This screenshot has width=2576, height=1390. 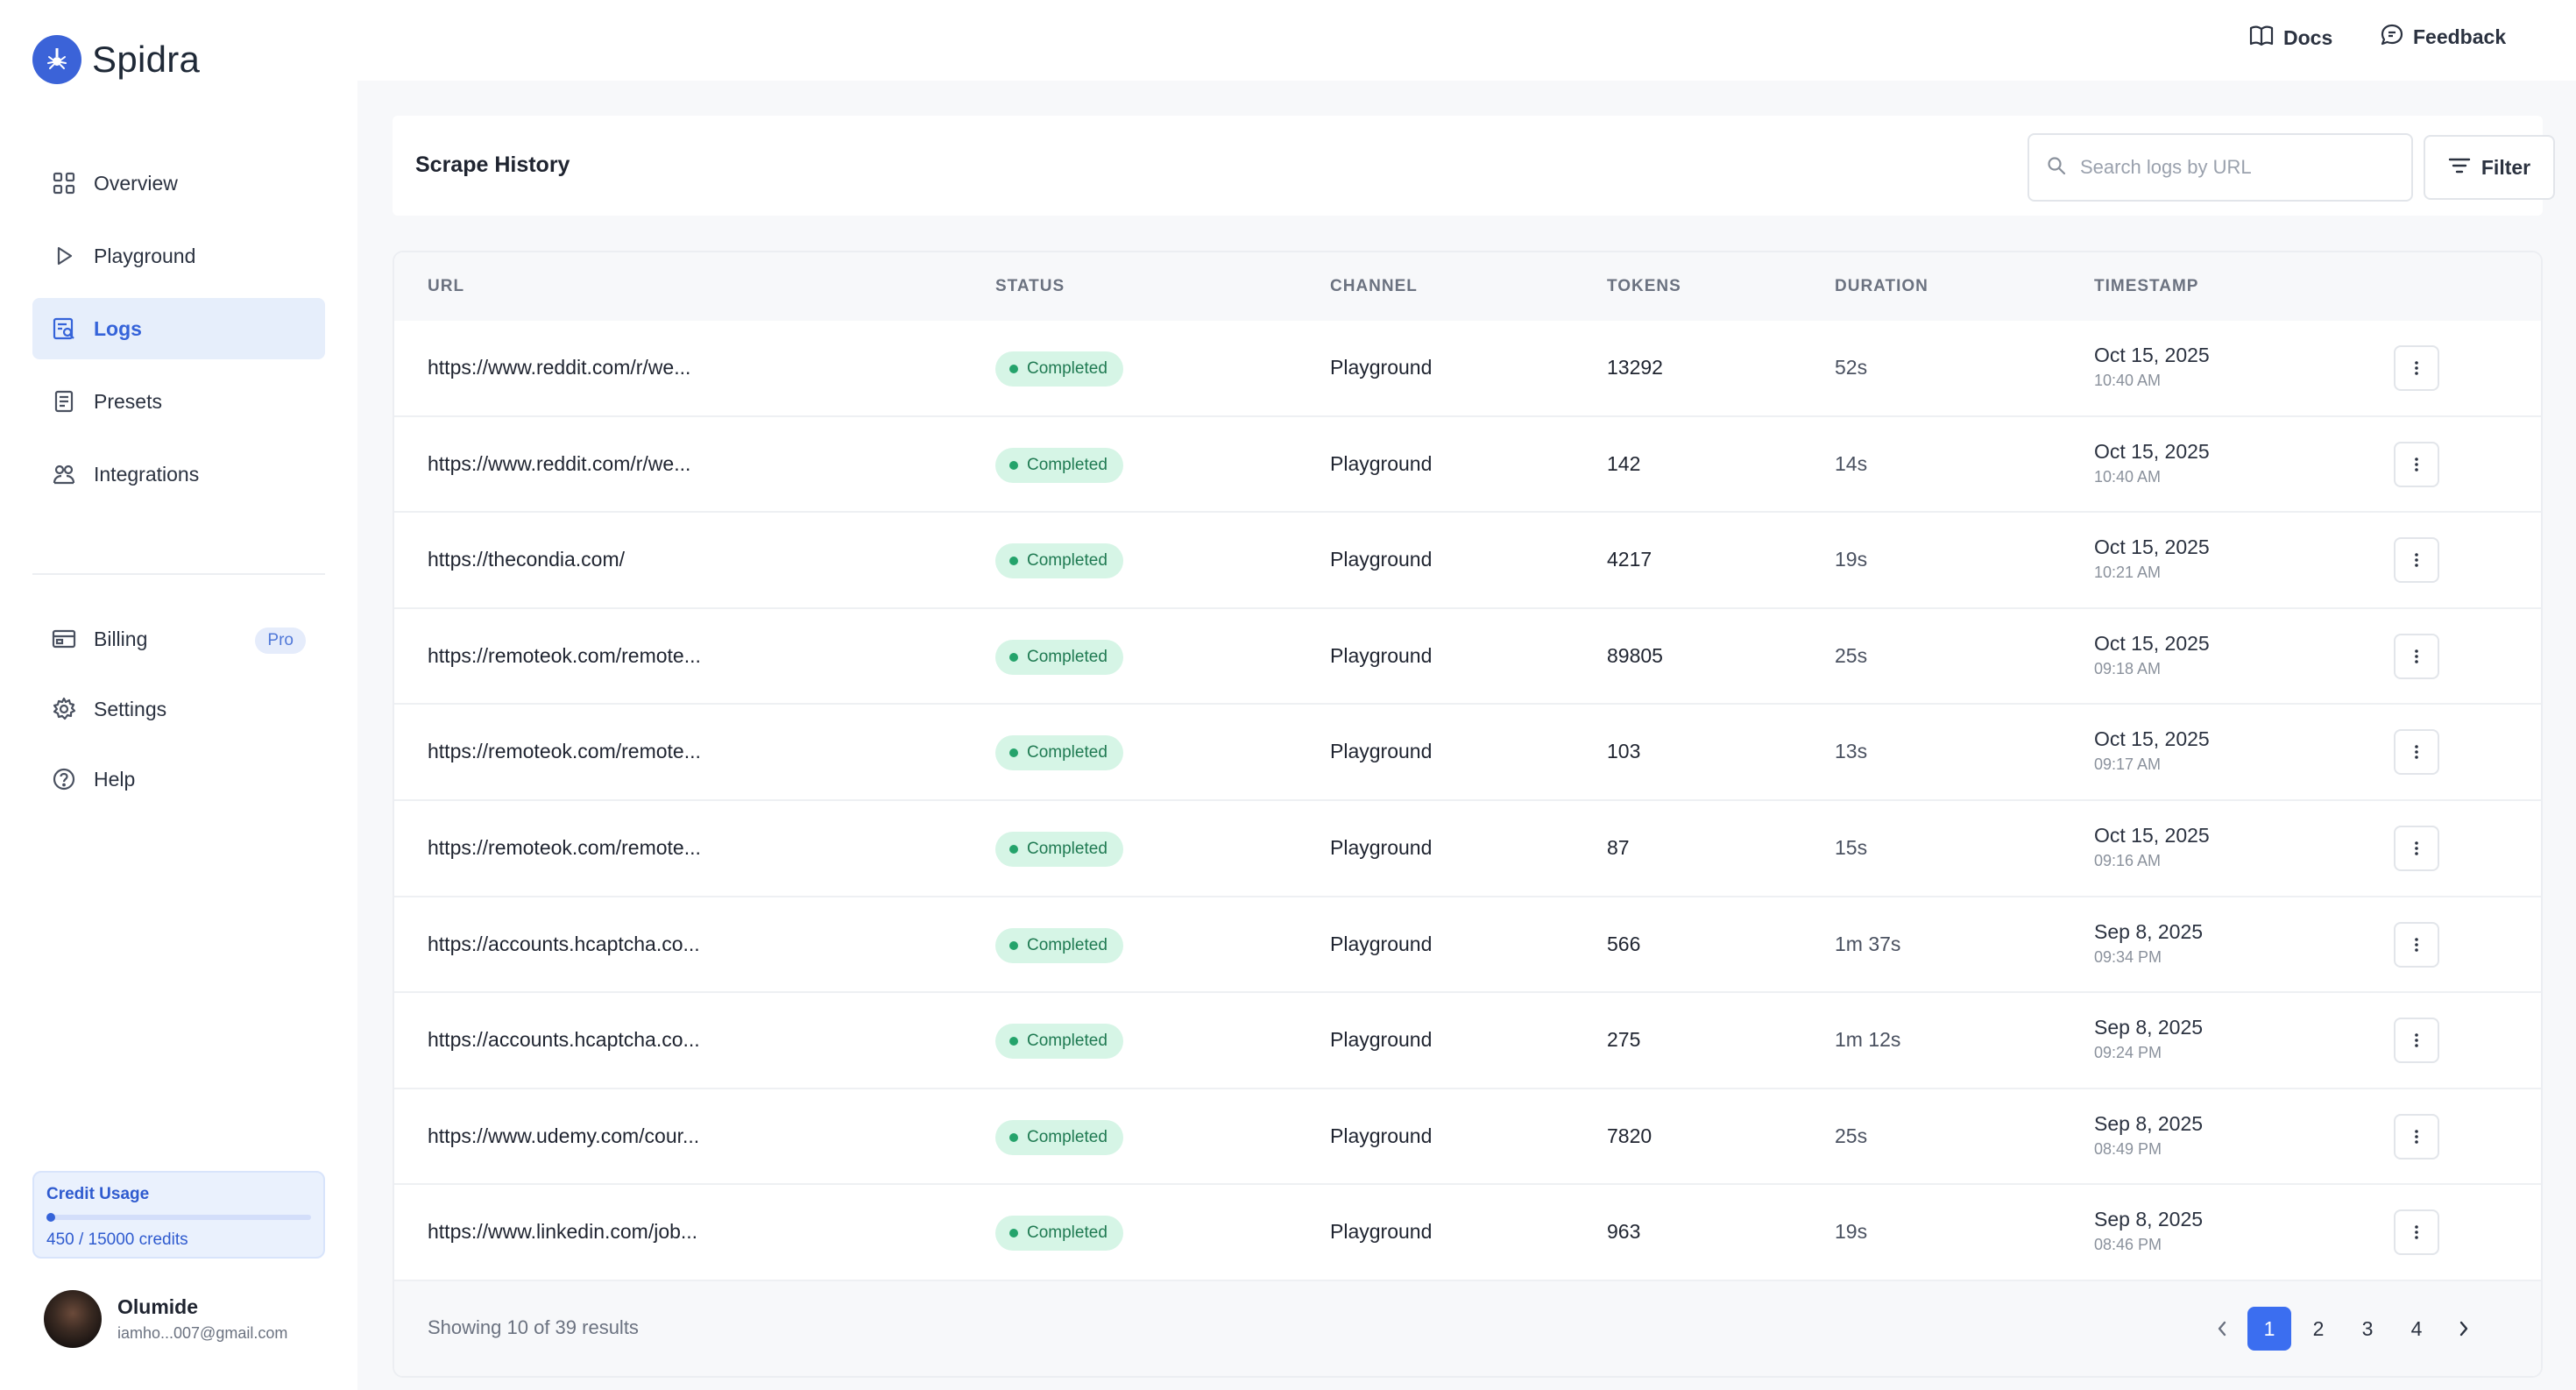 I want to click on sidebar-item-playground: Playground, so click(x=178, y=256).